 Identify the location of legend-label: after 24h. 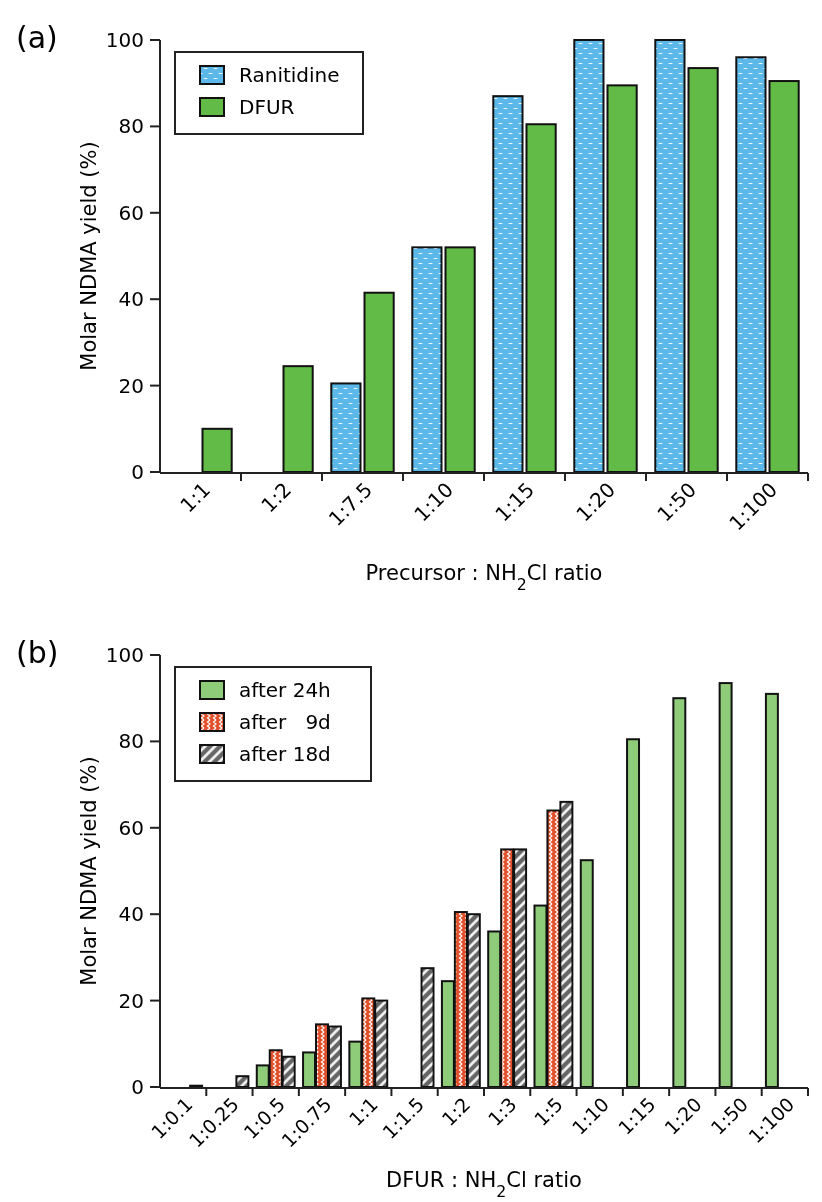
(285, 690).